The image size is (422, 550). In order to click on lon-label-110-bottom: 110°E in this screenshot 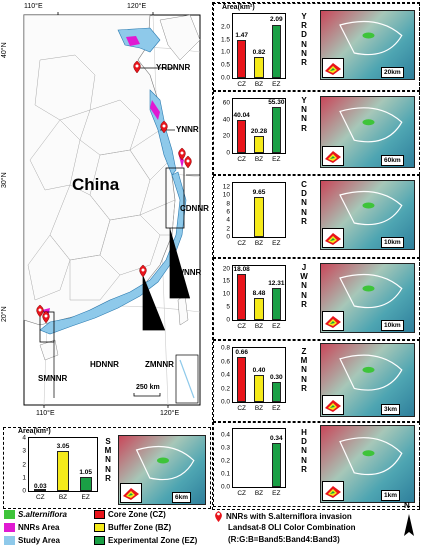, I will do `click(45, 413)`.